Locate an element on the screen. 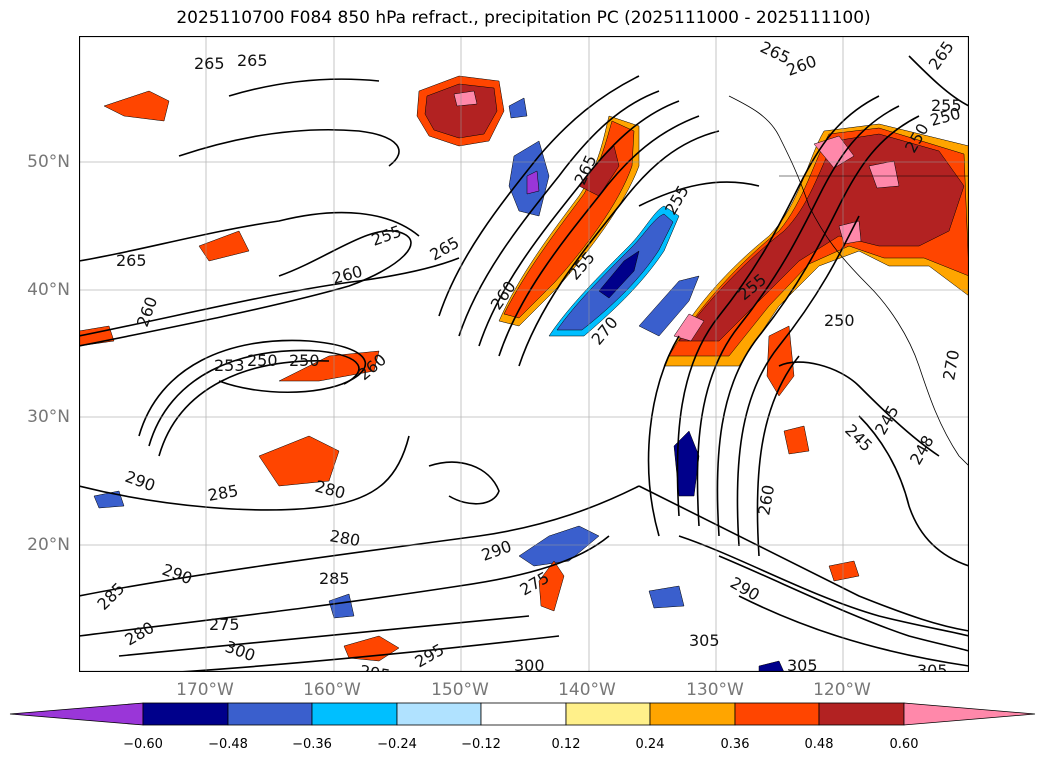  shade-purple-nw is located at coordinates (533, 182).